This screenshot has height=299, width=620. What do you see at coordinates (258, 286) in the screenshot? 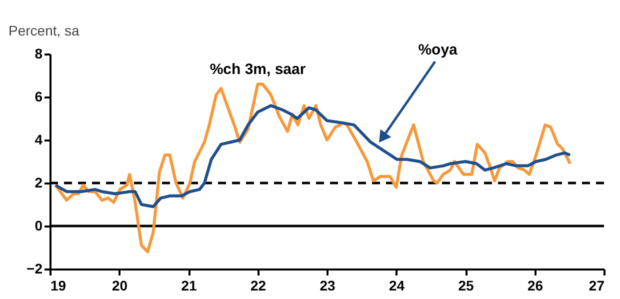
I see `x-tick-label: 22` at bounding box center [258, 286].